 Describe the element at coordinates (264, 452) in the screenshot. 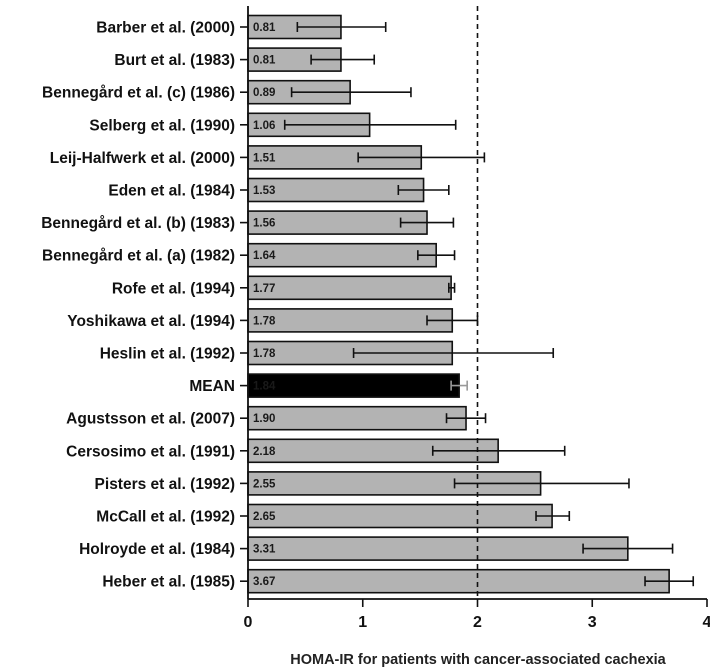

I see `data-label: 2.18` at that location.